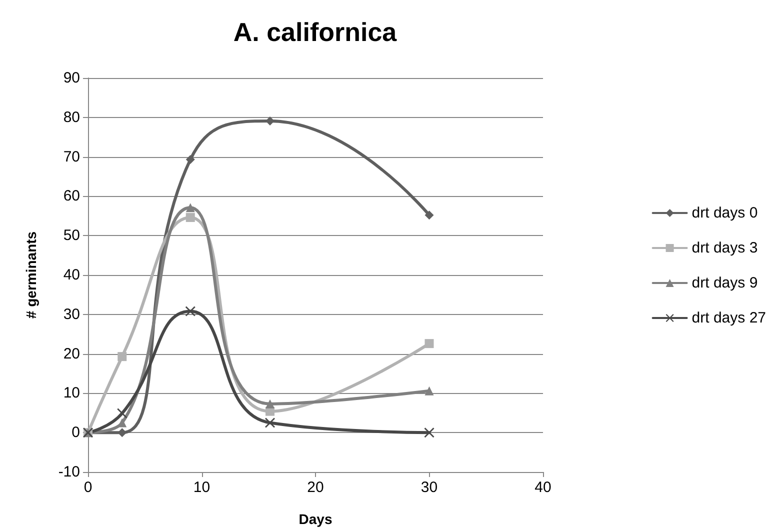 Image resolution: width=777 pixels, height=531 pixels. What do you see at coordinates (725, 283) in the screenshot?
I see `legend-label: drt days 9` at bounding box center [725, 283].